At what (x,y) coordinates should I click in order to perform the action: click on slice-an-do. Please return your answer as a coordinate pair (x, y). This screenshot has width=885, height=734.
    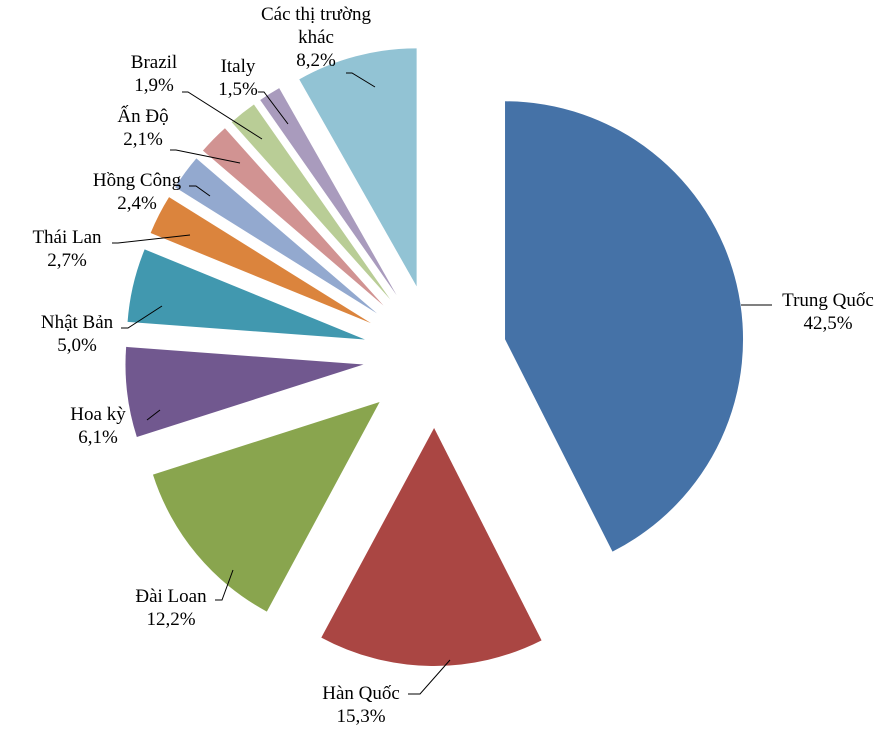
    Looking at the image, I should click on (293, 217).